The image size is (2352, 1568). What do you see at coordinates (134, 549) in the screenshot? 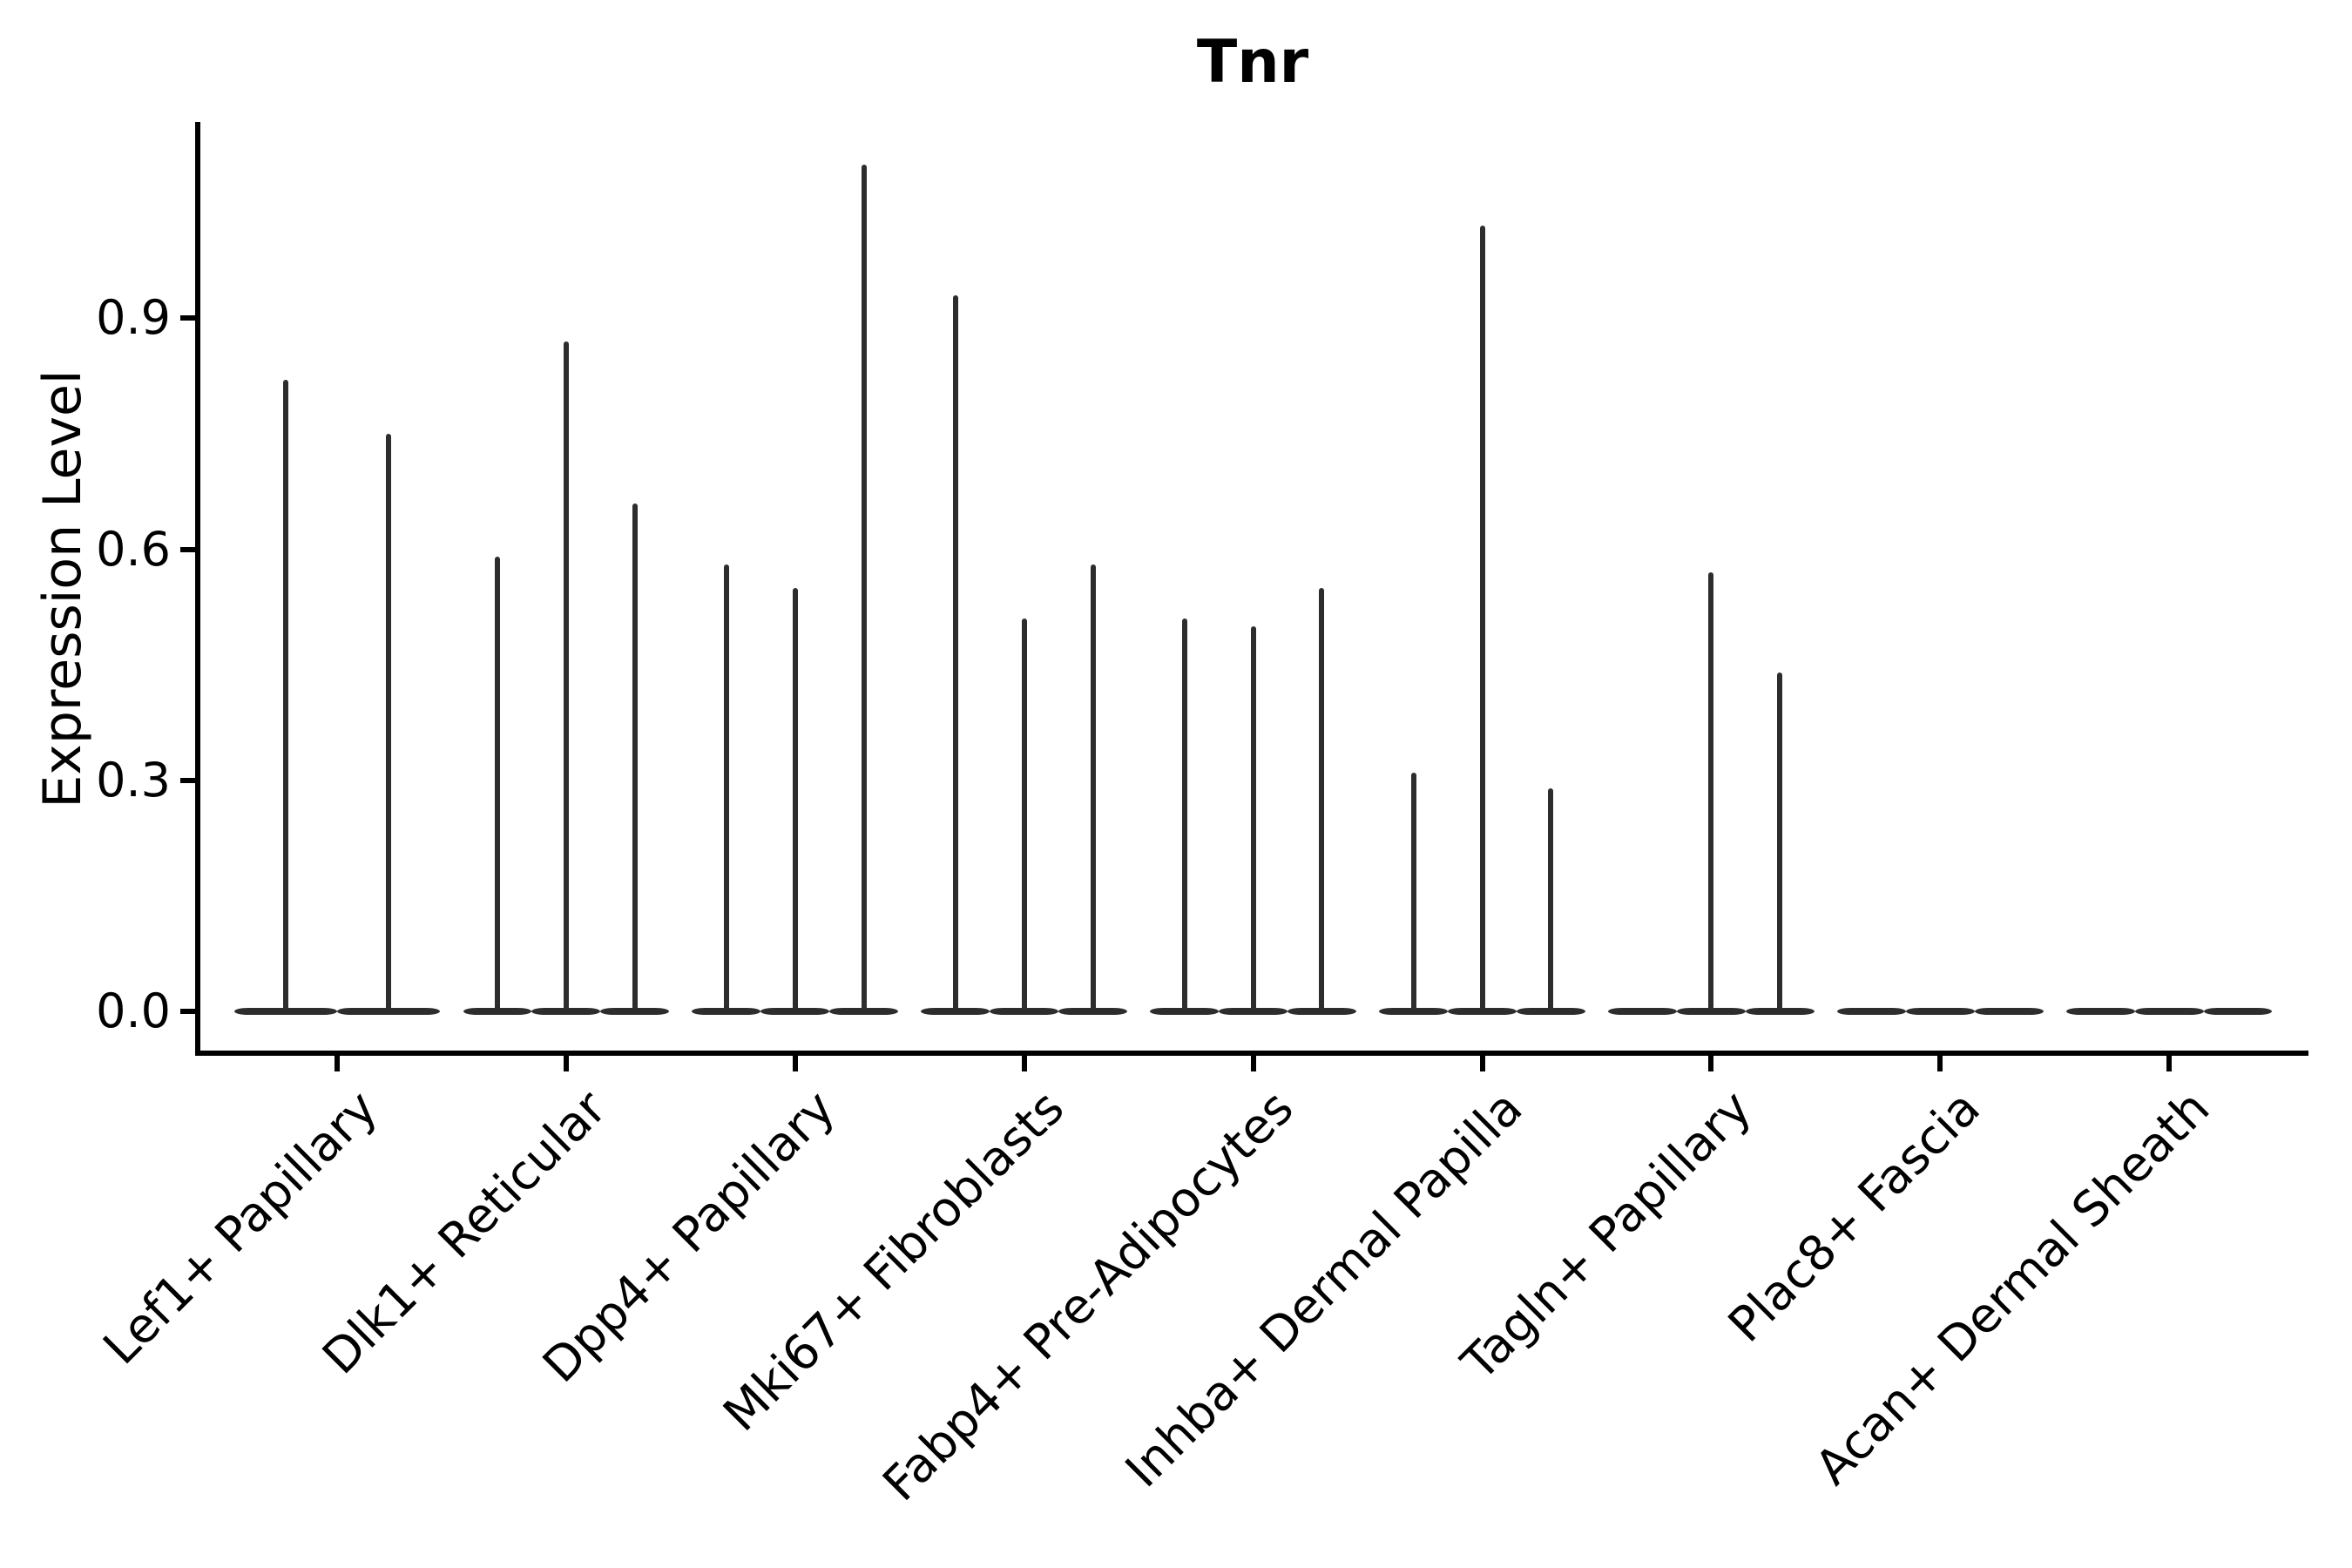
I see `y-tick-label: 0.6` at bounding box center [134, 549].